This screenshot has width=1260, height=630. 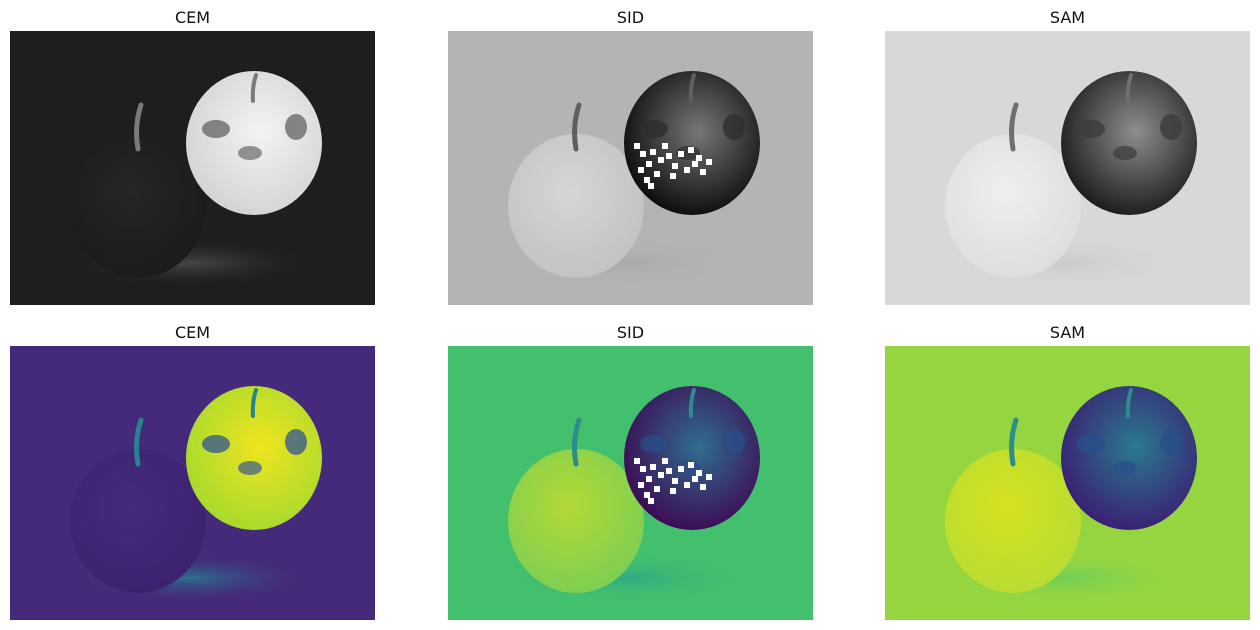 What do you see at coordinates (1067, 333) in the screenshot?
I see `panel-title-sam-viridis: SAM` at bounding box center [1067, 333].